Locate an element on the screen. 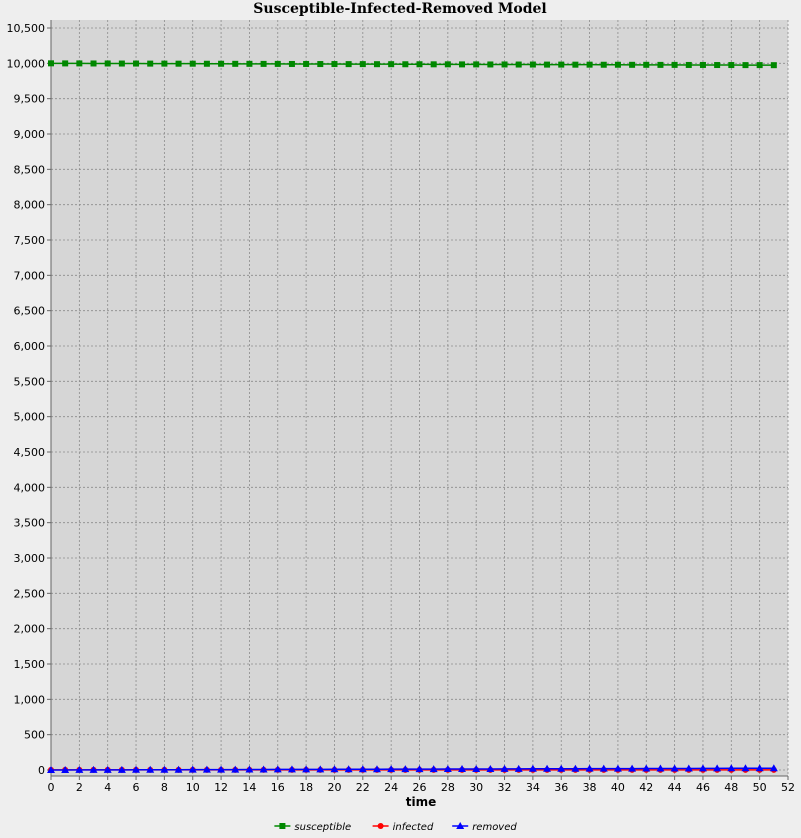 The height and width of the screenshot is (838, 801). x-tick-label: 42 is located at coordinates (646, 787).